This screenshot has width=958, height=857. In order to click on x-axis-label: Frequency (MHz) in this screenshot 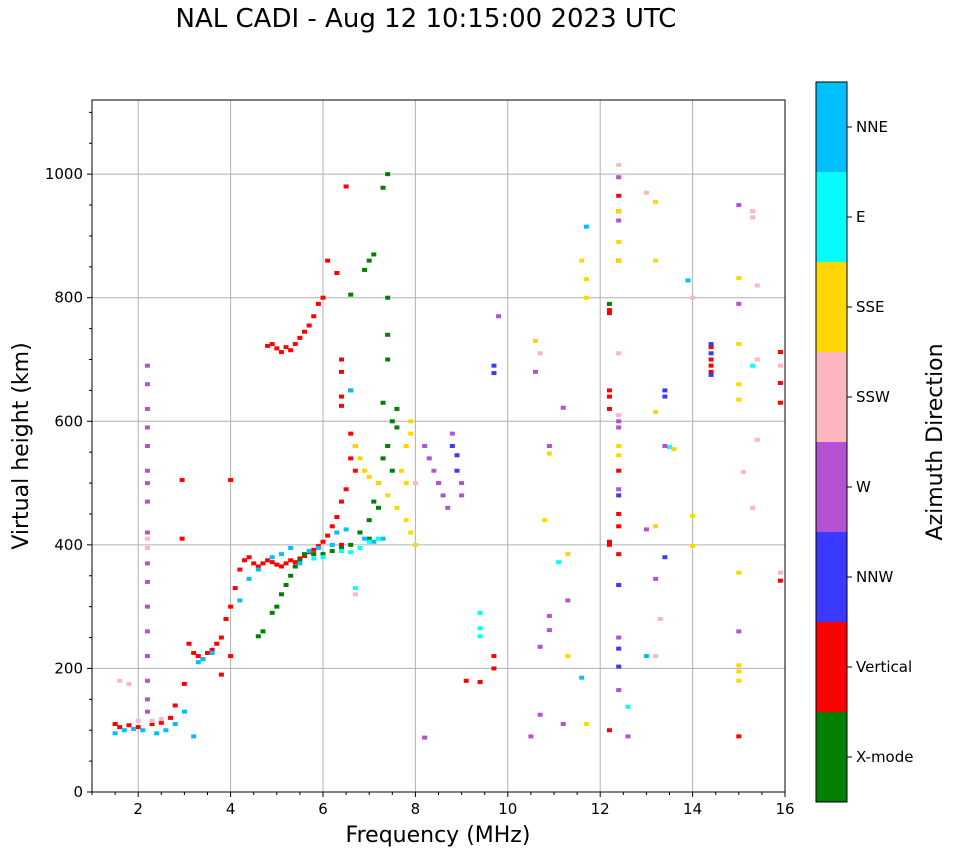, I will do `click(438, 835)`.